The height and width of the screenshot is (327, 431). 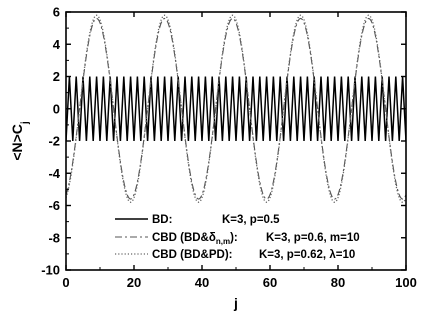 What do you see at coordinates (134, 282) in the screenshot?
I see `x-tick-label: 20` at bounding box center [134, 282].